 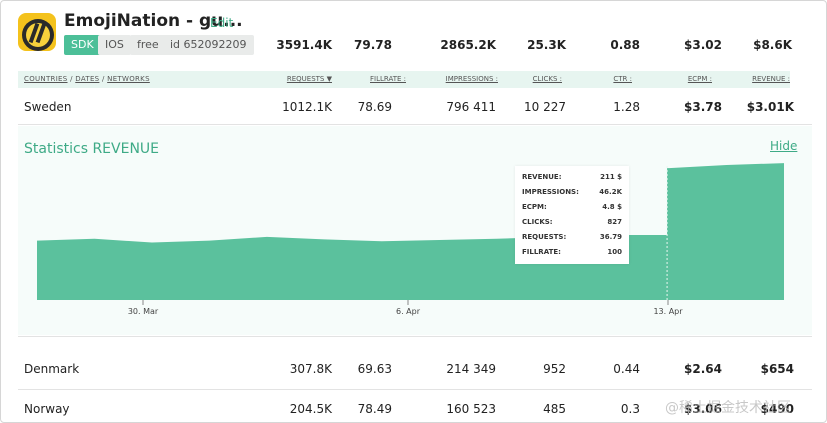 I want to click on tooltip-value: 100, so click(x=614, y=252).